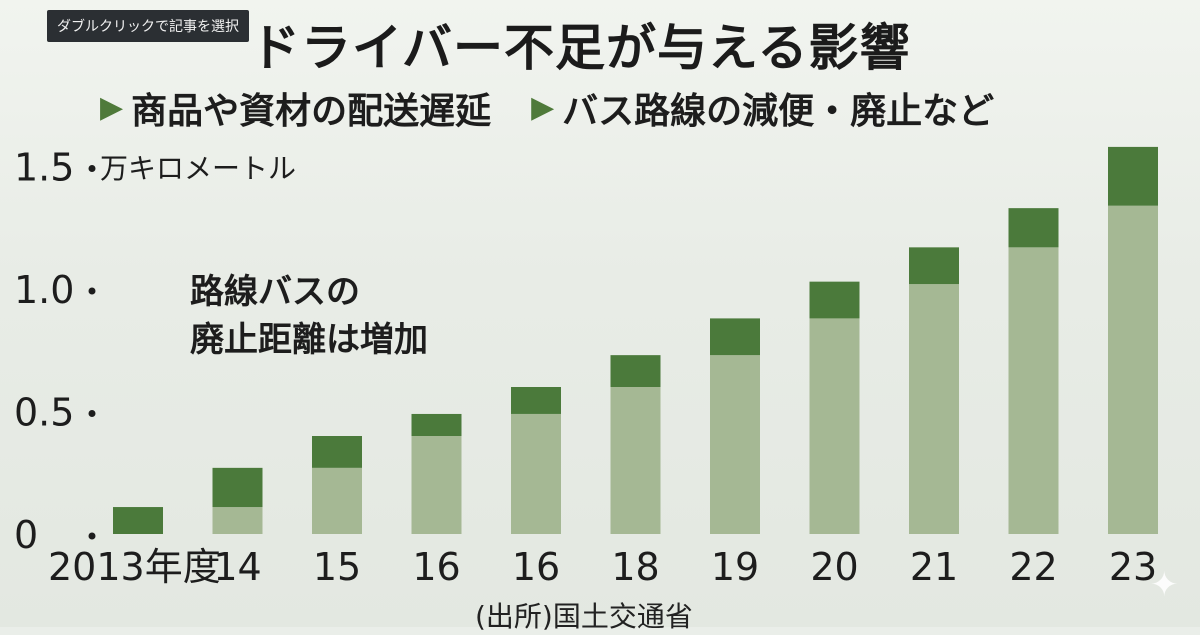 The width and height of the screenshot is (1200, 635). I want to click on subtitle-row: ▶ 商品や資材の配送遅延 ▶ バス路線の減便・廃止など, so click(547, 108).